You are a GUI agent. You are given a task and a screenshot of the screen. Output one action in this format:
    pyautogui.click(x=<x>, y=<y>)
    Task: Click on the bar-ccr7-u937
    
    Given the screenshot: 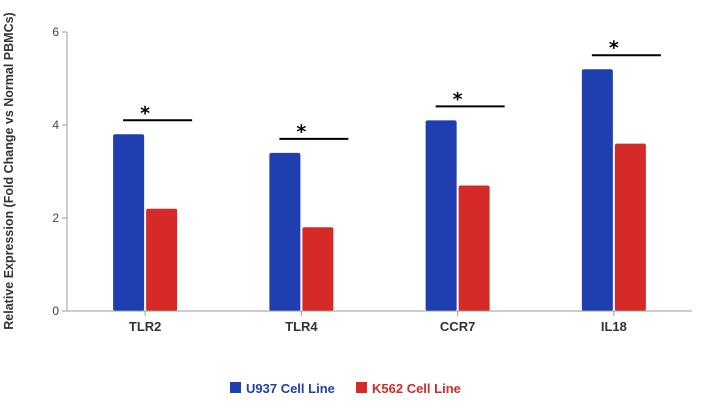 What is the action you would take?
    pyautogui.click(x=441, y=215)
    